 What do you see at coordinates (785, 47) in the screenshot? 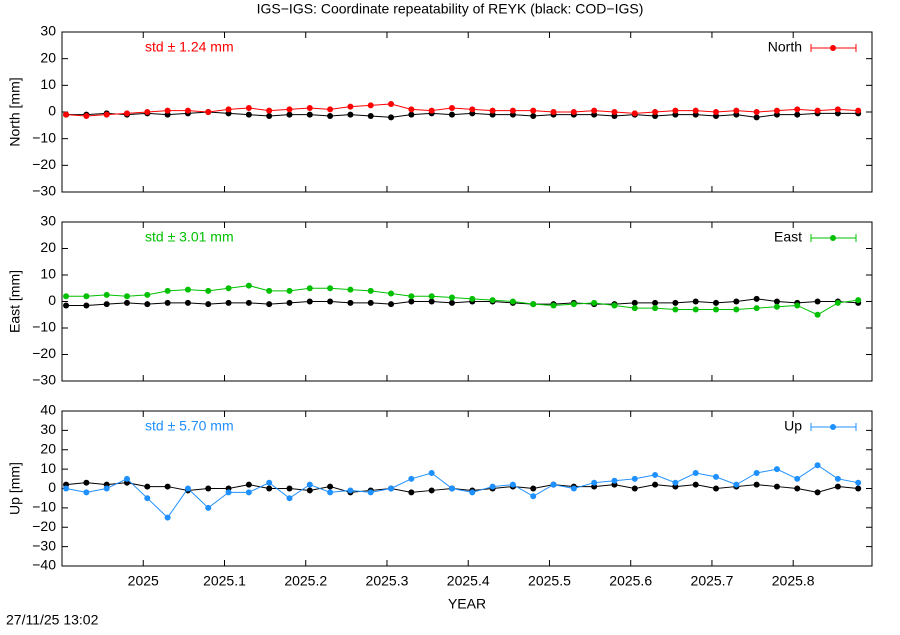
I see `legend-label: North` at bounding box center [785, 47].